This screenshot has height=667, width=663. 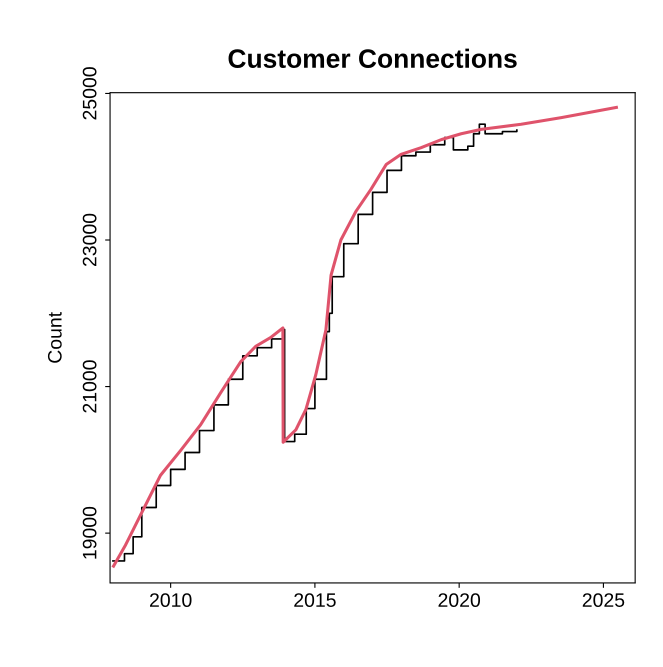 What do you see at coordinates (89, 93) in the screenshot?
I see `y-tick-label: 25000` at bounding box center [89, 93].